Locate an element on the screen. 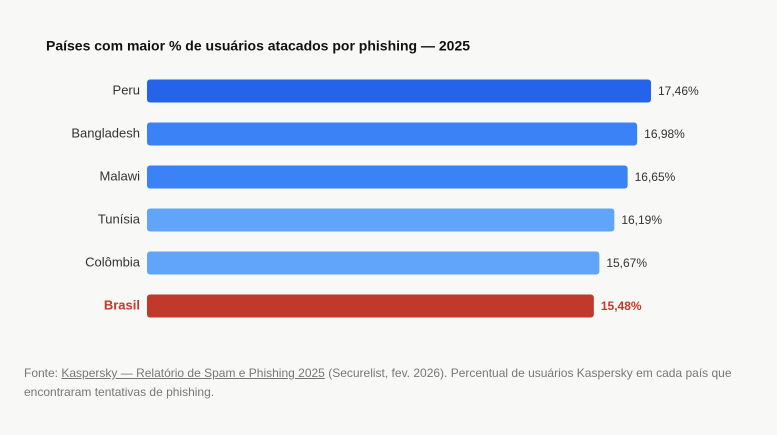 This screenshot has width=777, height=435. value-label: 17,46% is located at coordinates (678, 91).